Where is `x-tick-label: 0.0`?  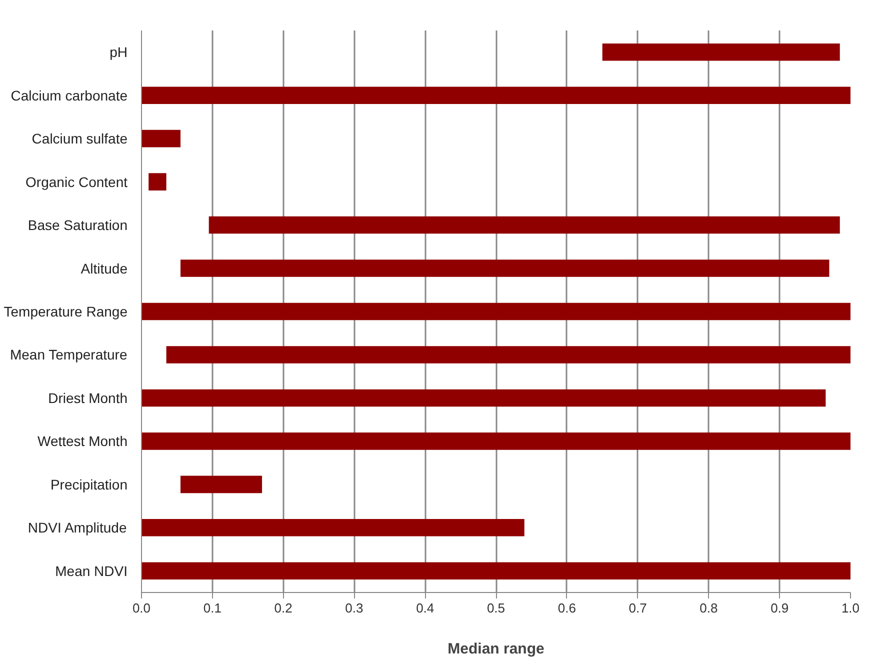
x-tick-label: 0.0 is located at coordinates (141, 608).